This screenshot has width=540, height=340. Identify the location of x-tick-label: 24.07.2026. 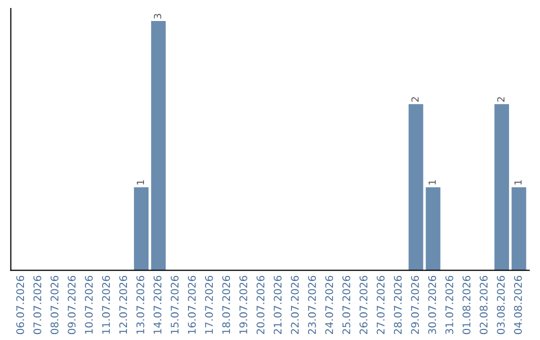
(329, 305).